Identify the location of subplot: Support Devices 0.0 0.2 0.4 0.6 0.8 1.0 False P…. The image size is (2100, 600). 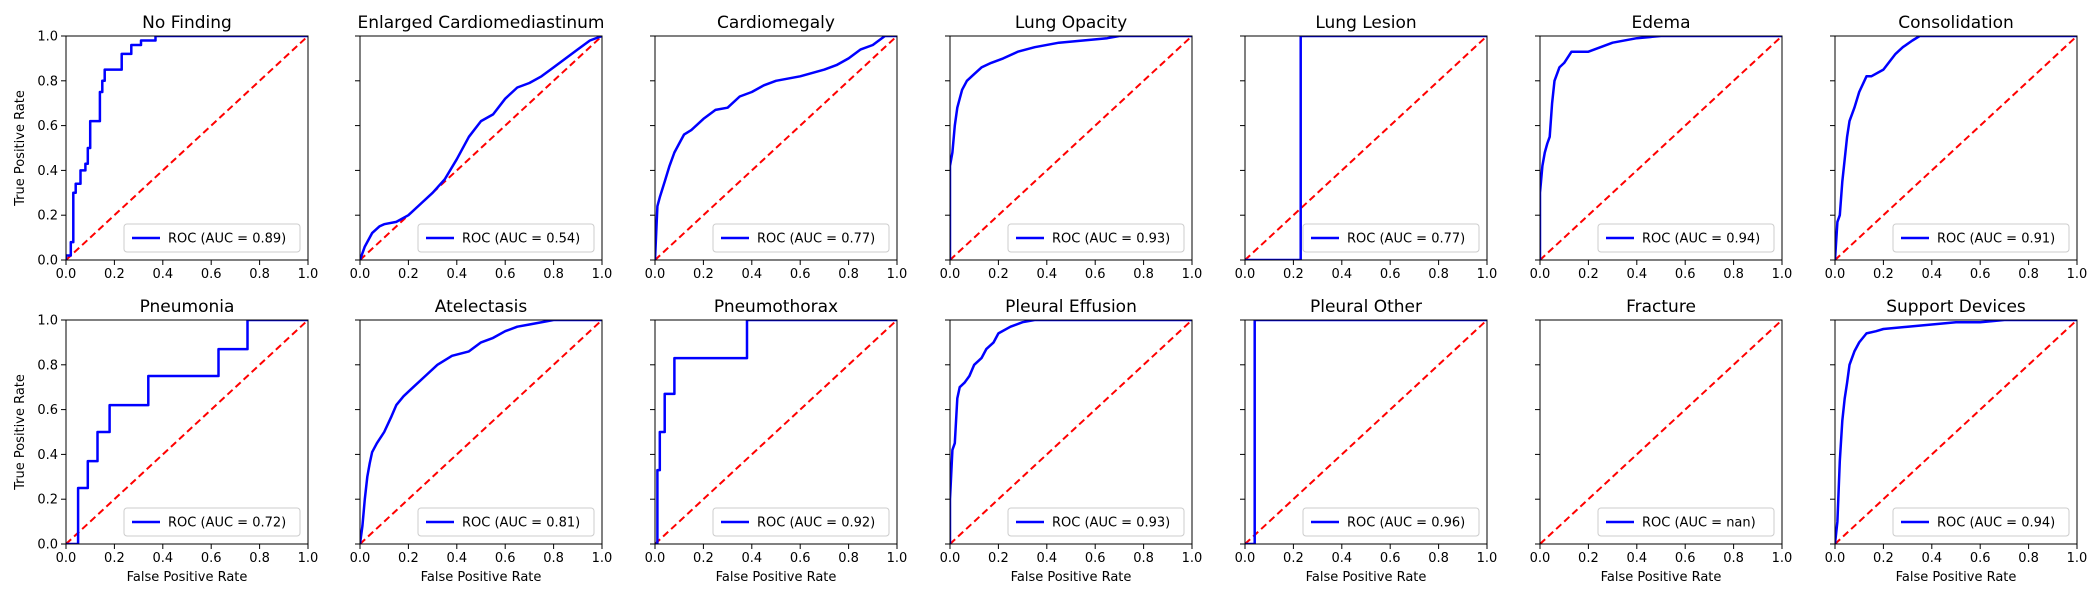
(1956, 441).